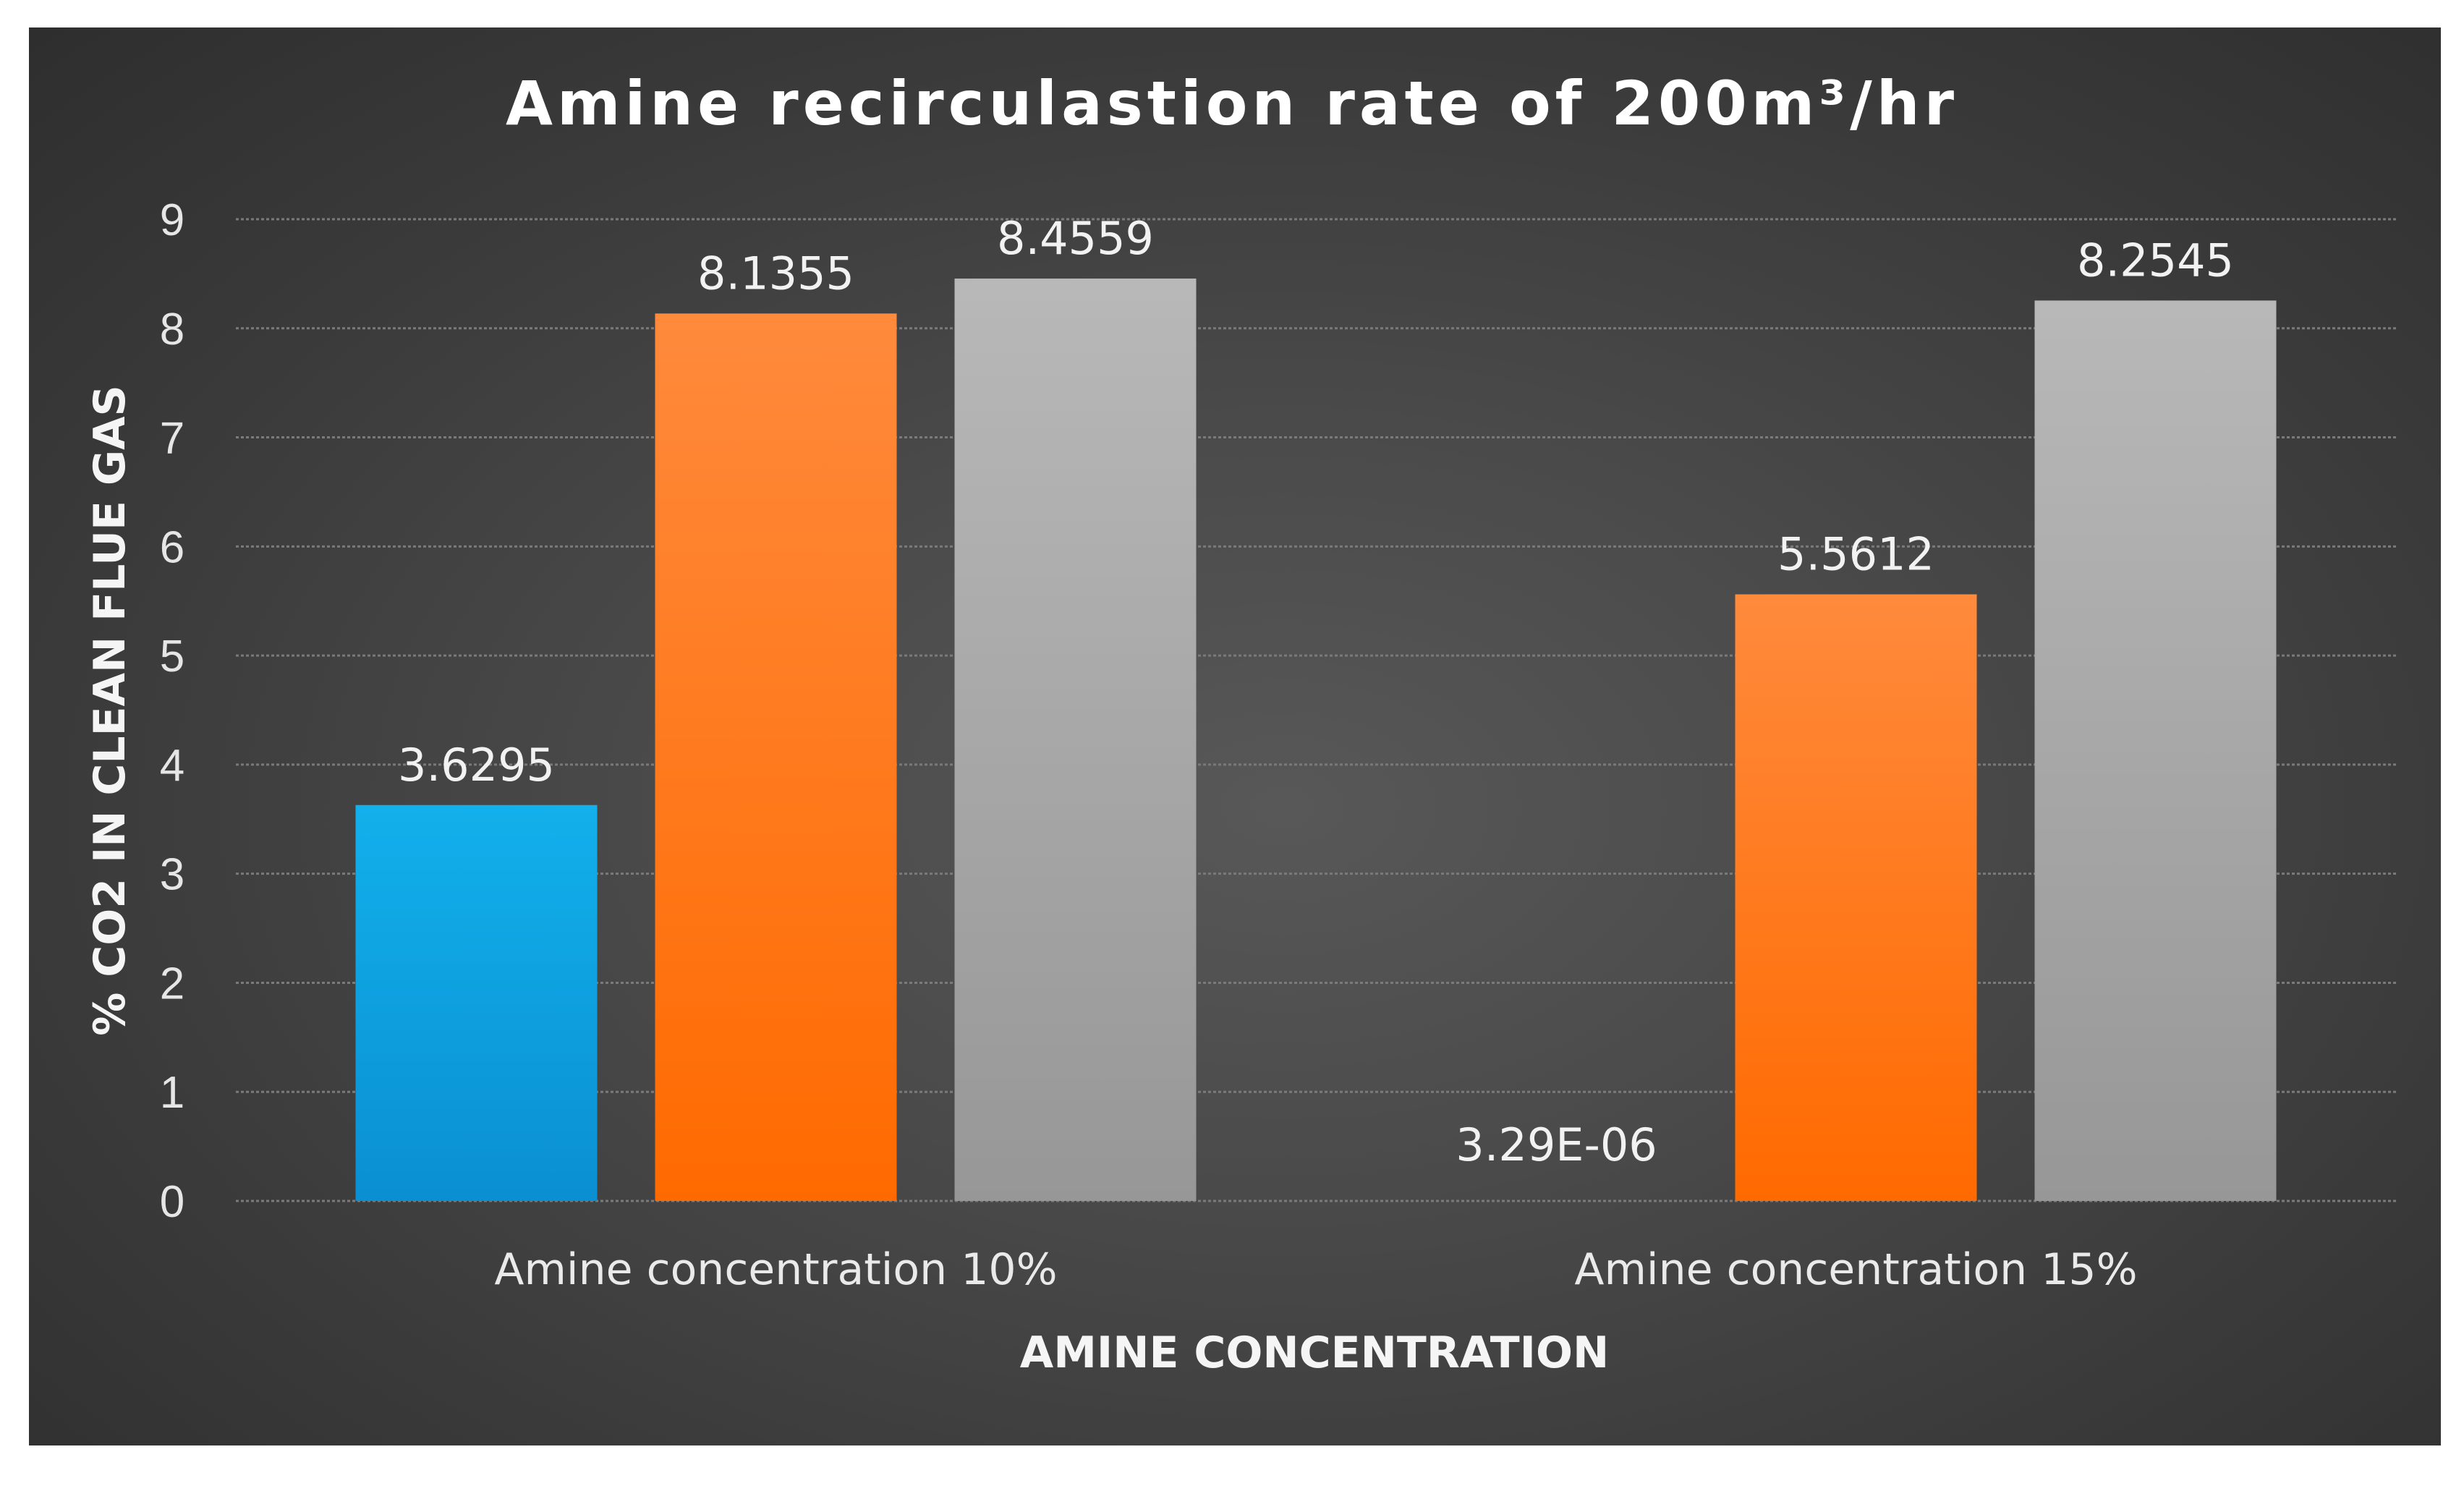  I want to click on y-tick-label: 9, so click(172, 220).